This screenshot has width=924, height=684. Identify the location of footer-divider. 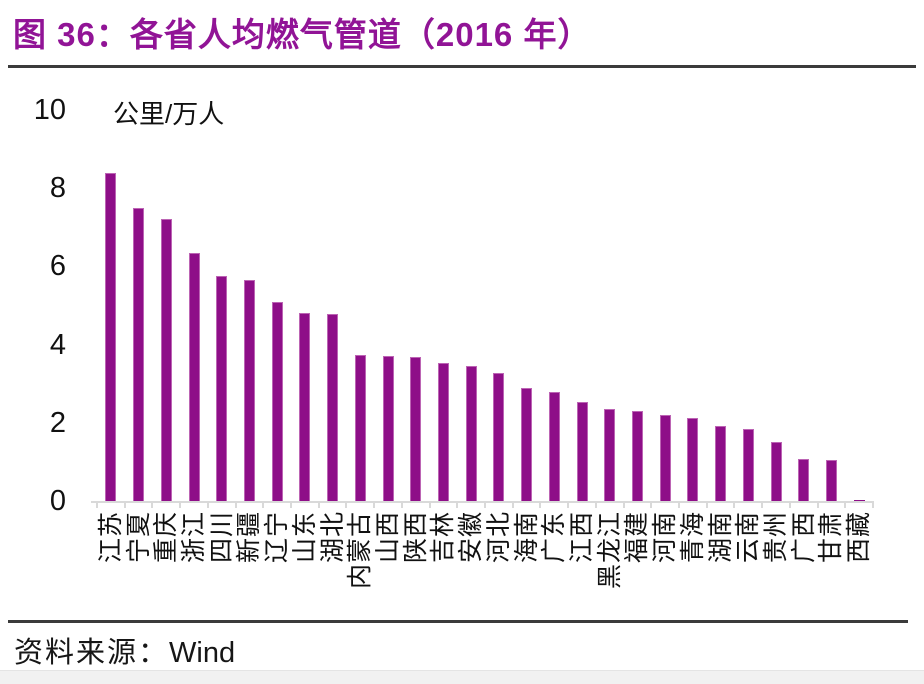
(458, 621).